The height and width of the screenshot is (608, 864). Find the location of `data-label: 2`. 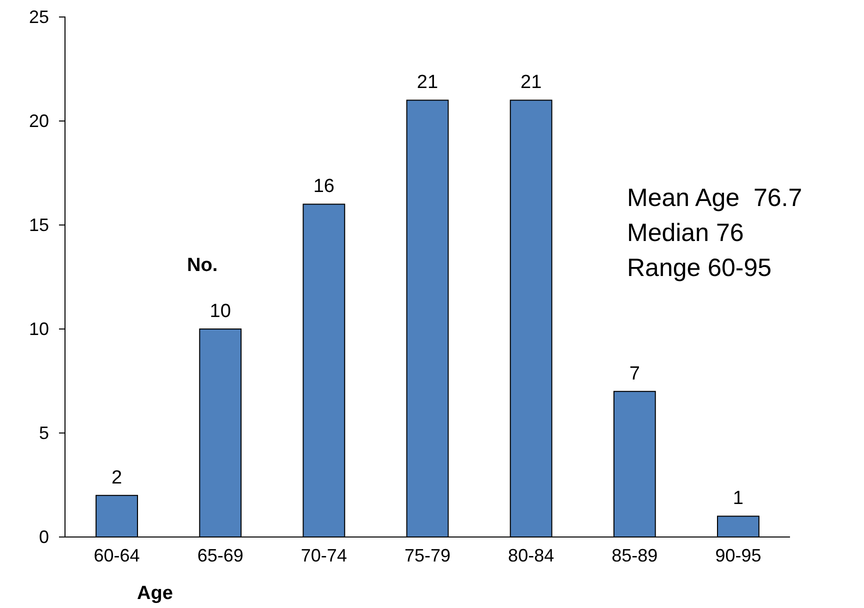

data-label: 2 is located at coordinates (116, 477).